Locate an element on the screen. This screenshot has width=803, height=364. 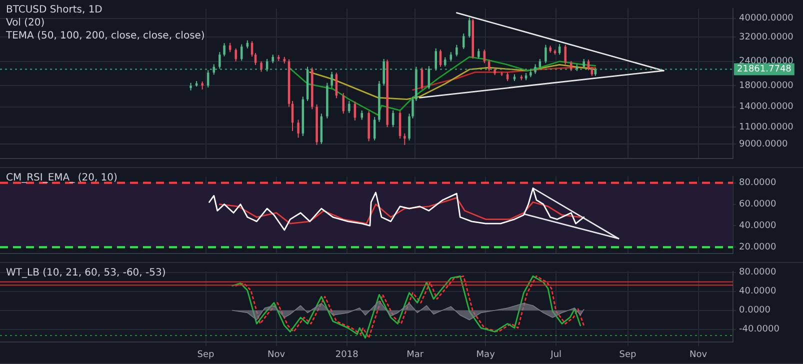
y-tick-label: 60.0000 is located at coordinates (757, 205).